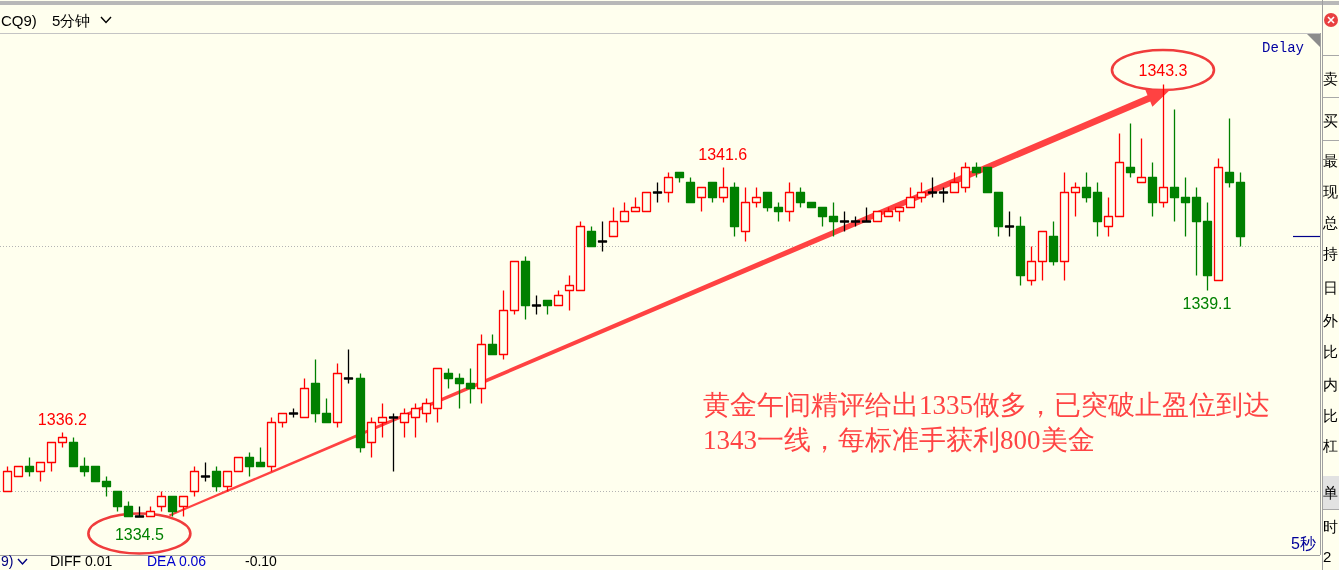 The height and width of the screenshot is (570, 1339). I want to click on text: 最, so click(1330, 160).